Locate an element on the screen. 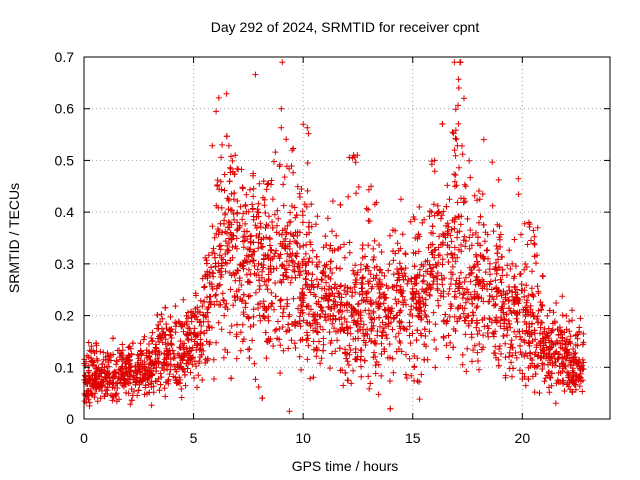 The width and height of the screenshot is (640, 480). y-tick-label: 0.7 is located at coordinates (65, 57).